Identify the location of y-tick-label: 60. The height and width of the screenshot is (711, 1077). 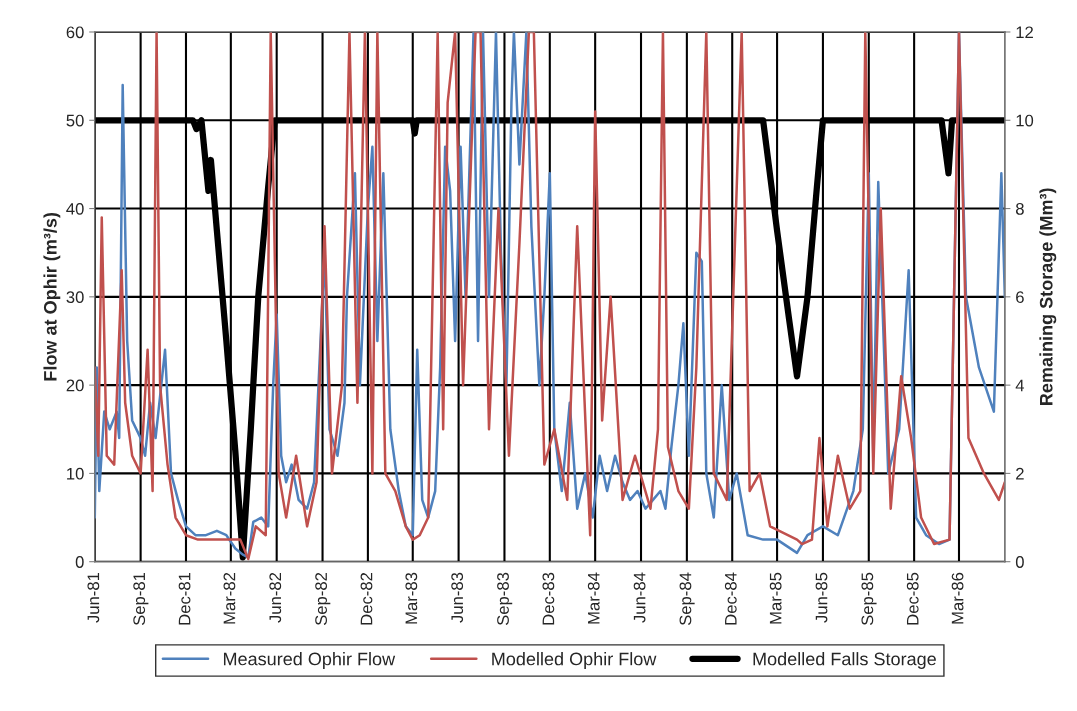
(75, 32).